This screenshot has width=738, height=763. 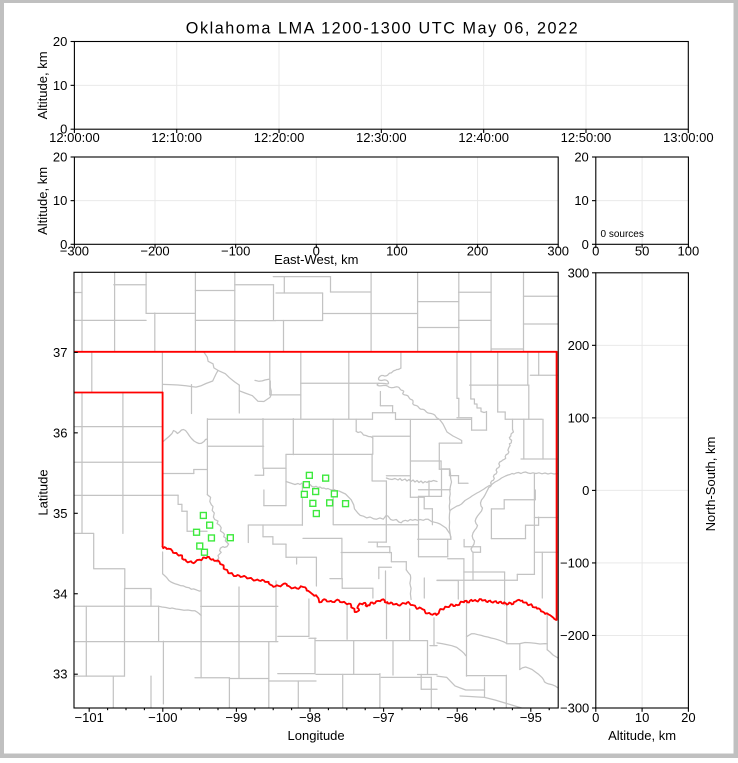 What do you see at coordinates (89, 717) in the screenshot?
I see `svg-text: −101` at bounding box center [89, 717].